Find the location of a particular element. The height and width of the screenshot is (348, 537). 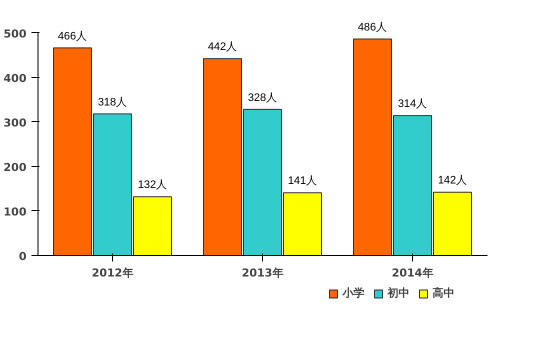

data-label: 314人 is located at coordinates (413, 104).